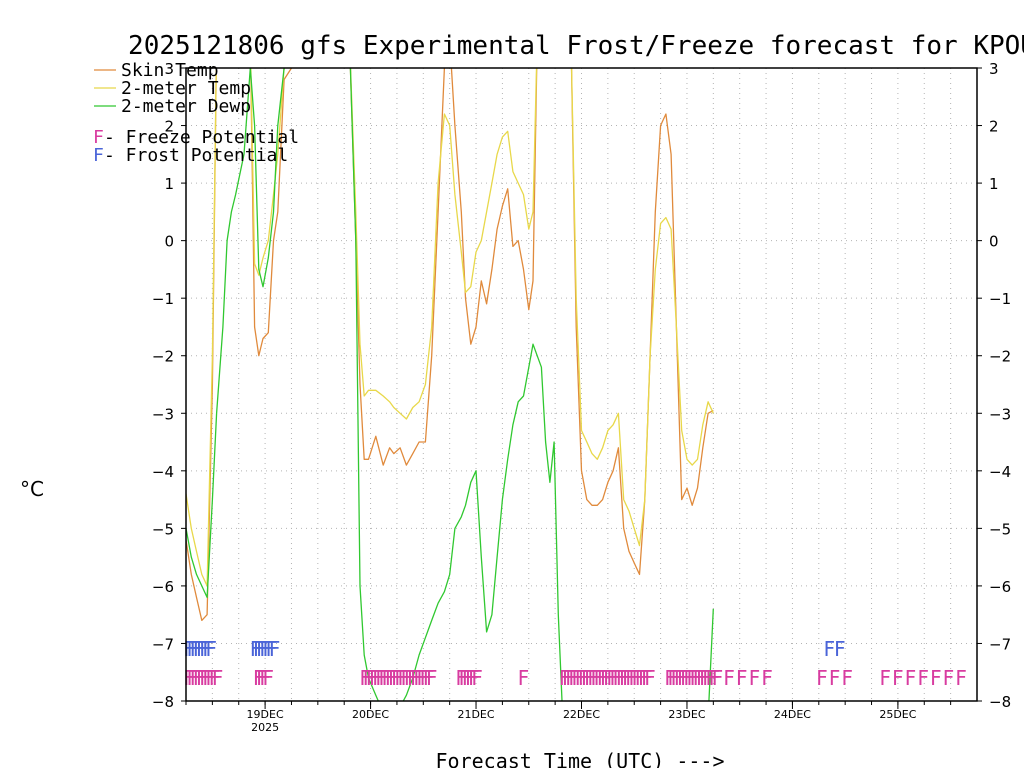  I want to click on y-tick-label-right: −7, so click(1000, 644).